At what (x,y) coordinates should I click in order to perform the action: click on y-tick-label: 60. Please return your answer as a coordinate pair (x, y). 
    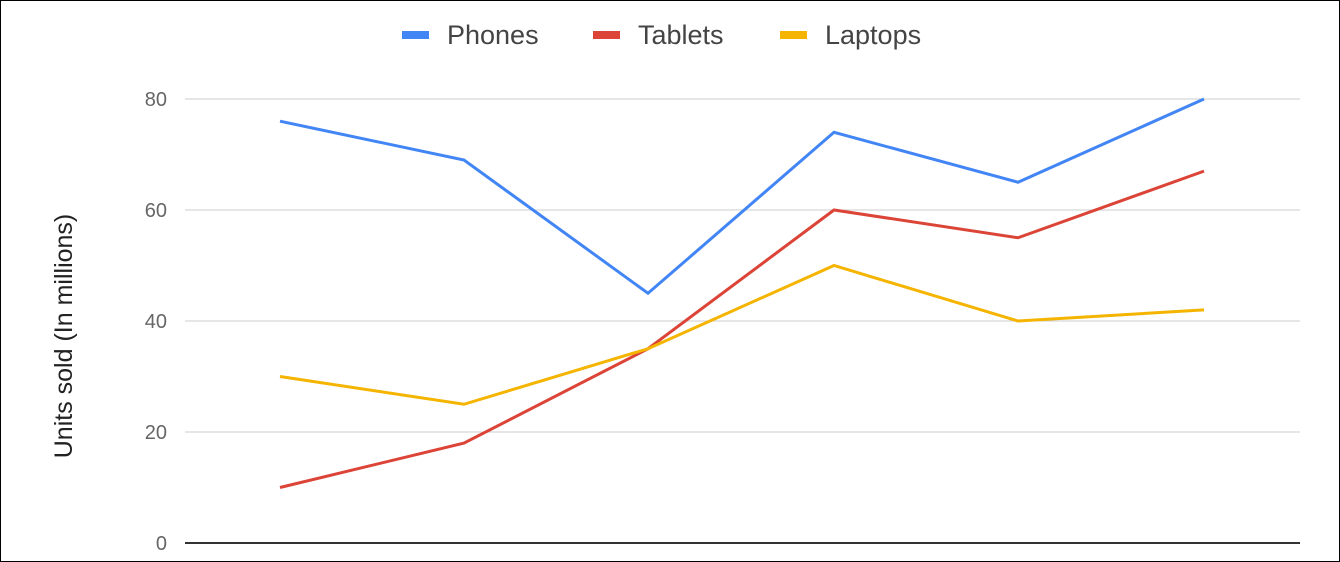
    Looking at the image, I should click on (156, 211).